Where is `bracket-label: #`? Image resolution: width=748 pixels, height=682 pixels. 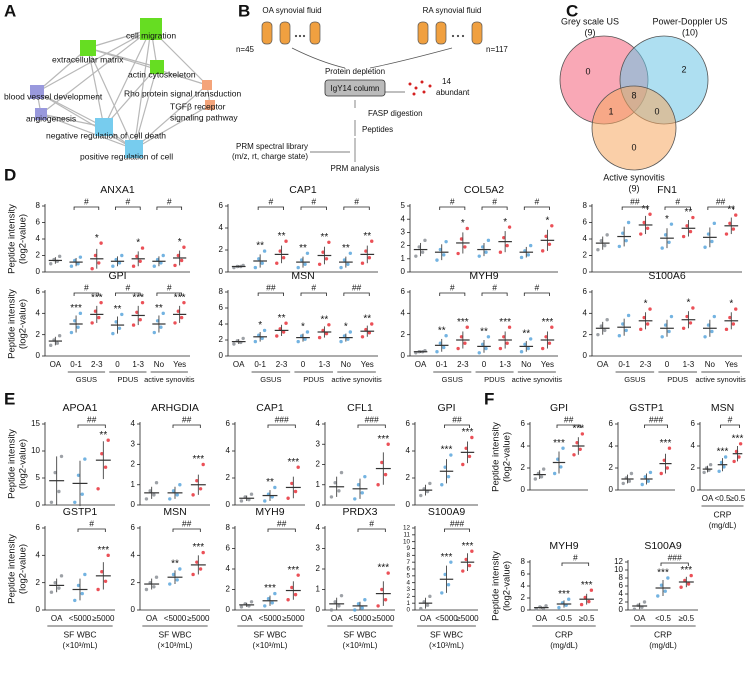 bracket-label: # is located at coordinates (536, 287).